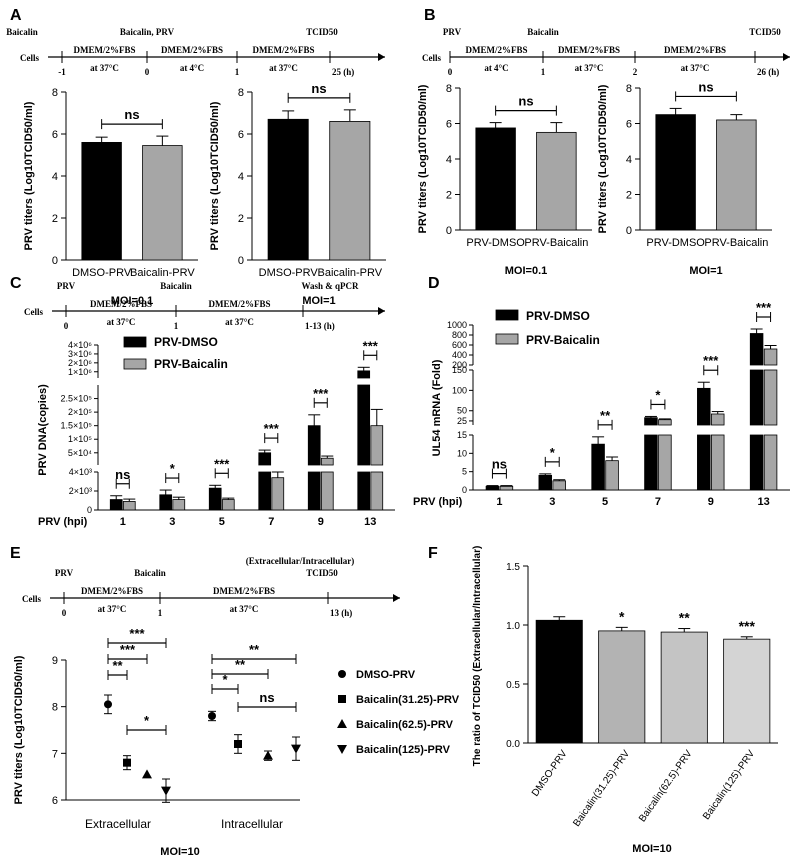 The image size is (800, 860). I want to click on y-tick-label: 1×10⁵, so click(80, 439).